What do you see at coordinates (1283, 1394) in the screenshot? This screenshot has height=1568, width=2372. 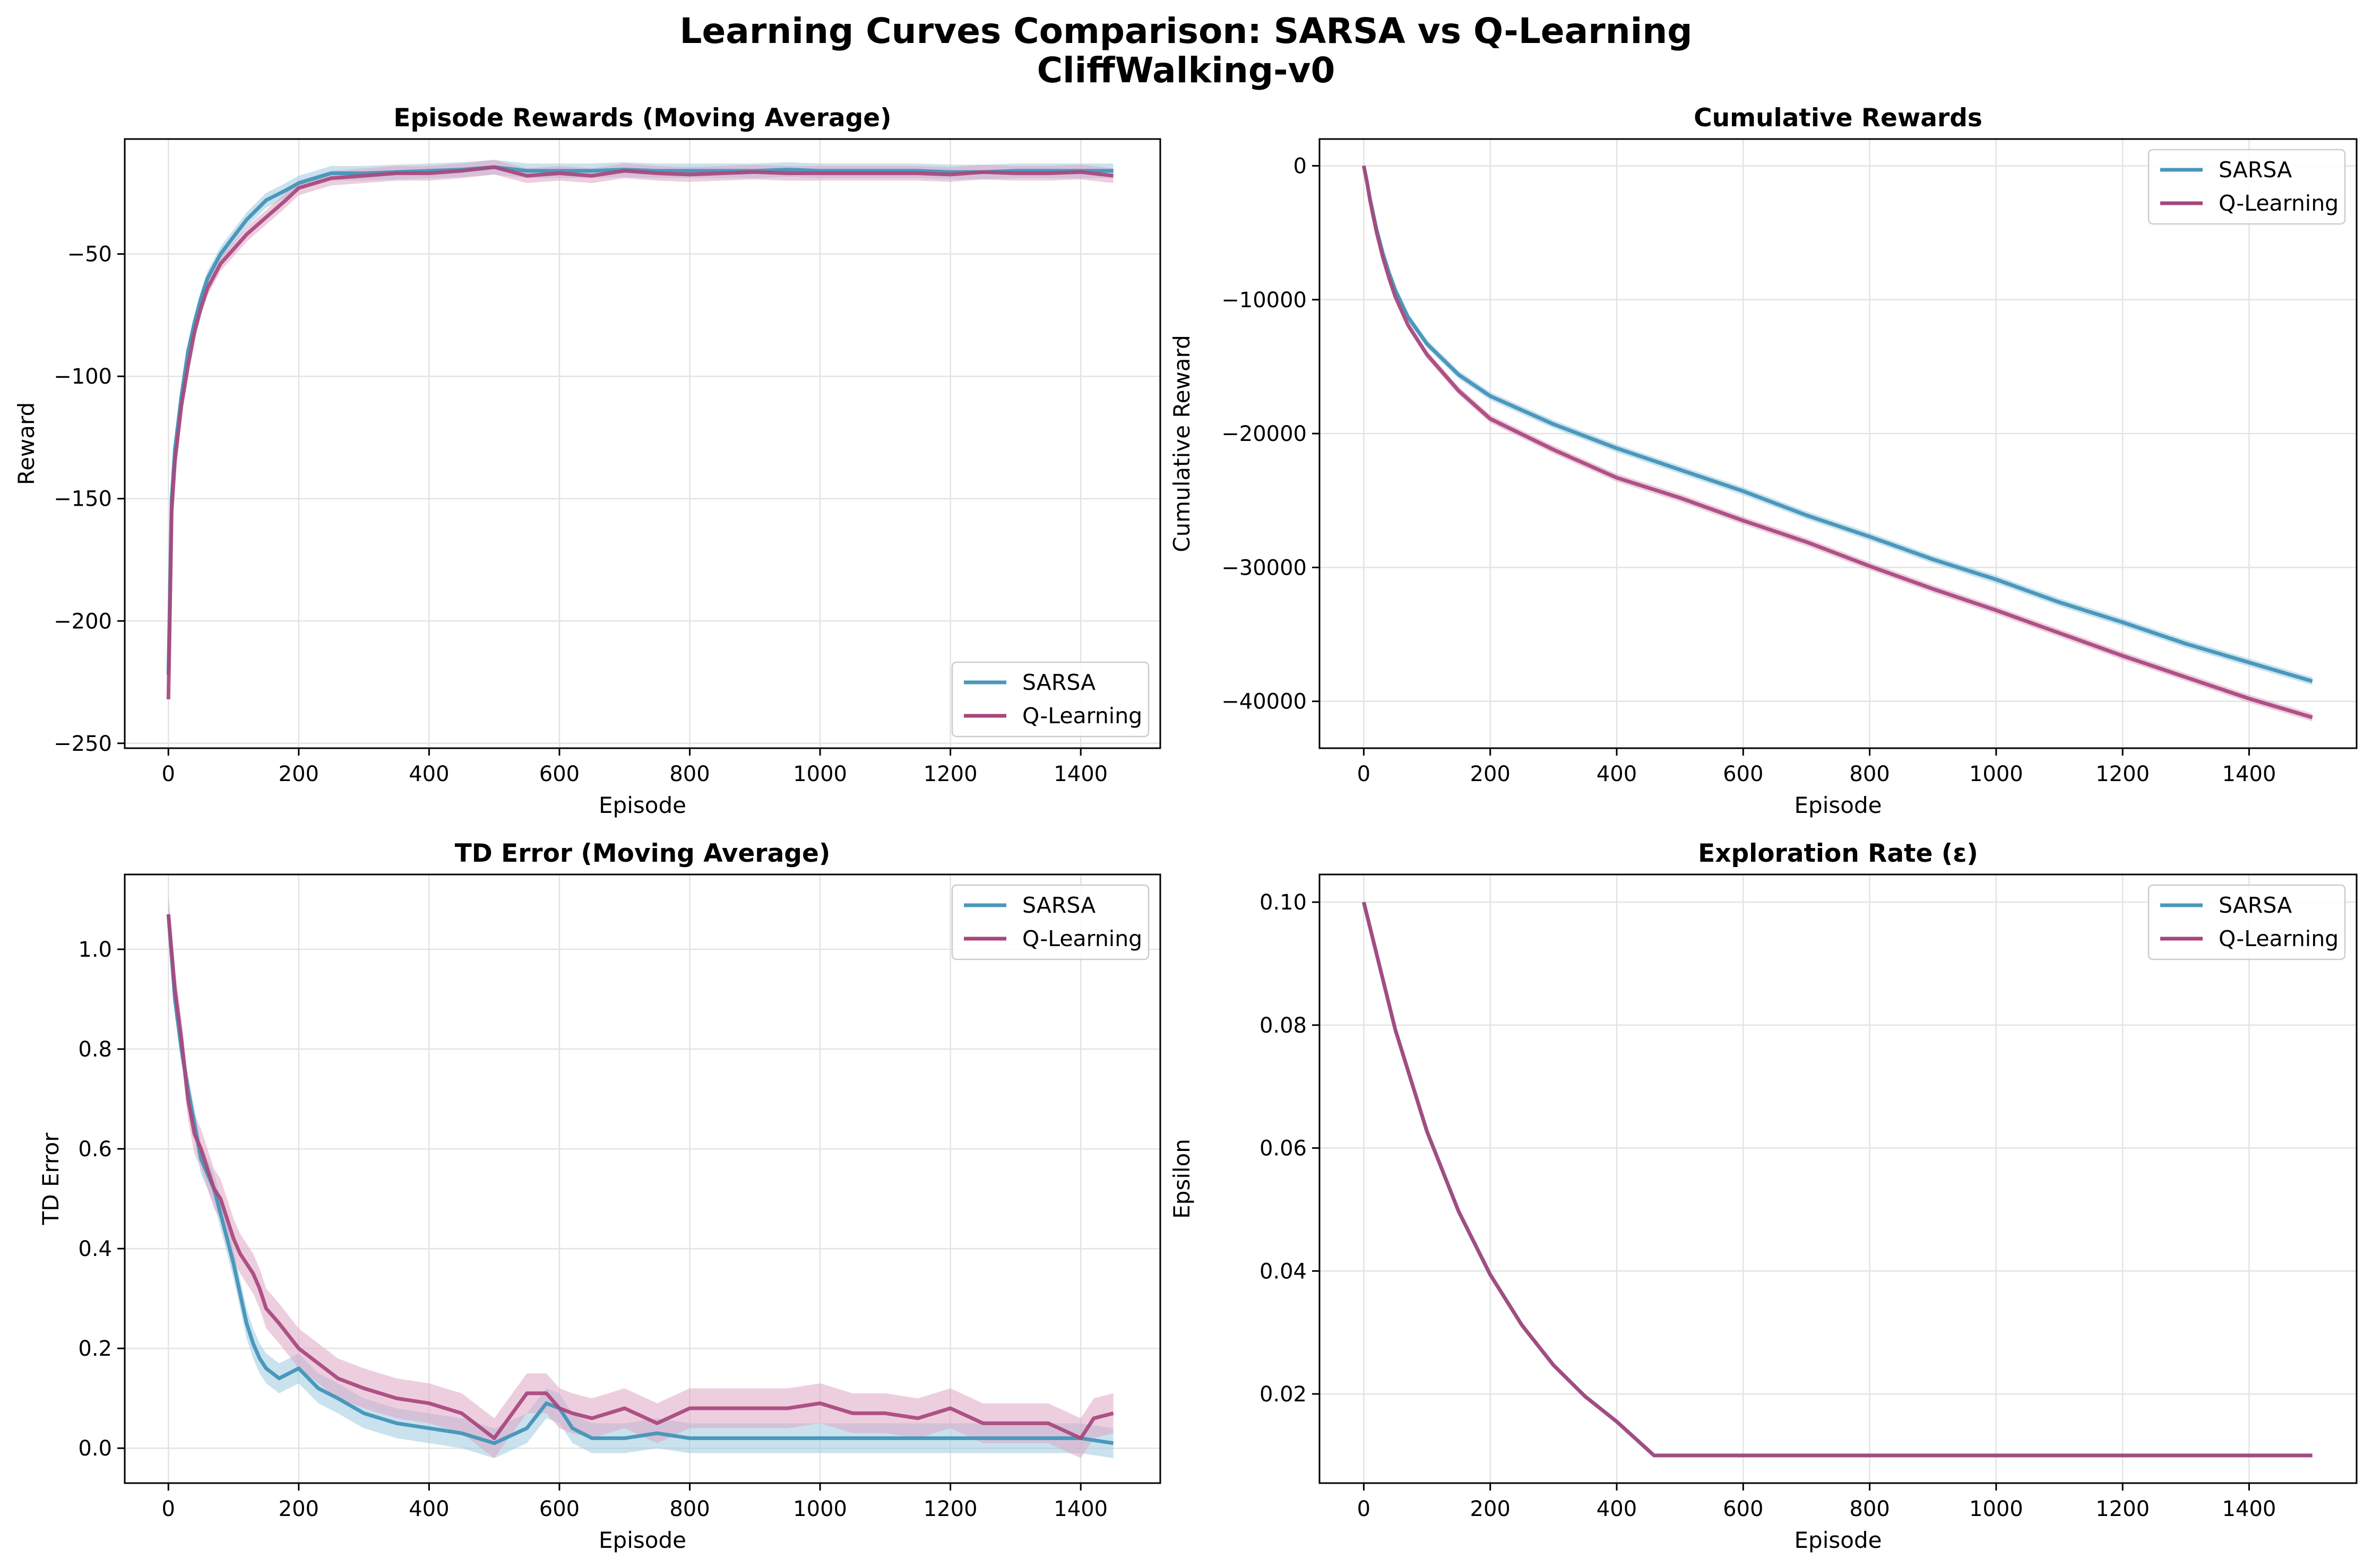 I see `y-tick-label: 0.02` at bounding box center [1283, 1394].